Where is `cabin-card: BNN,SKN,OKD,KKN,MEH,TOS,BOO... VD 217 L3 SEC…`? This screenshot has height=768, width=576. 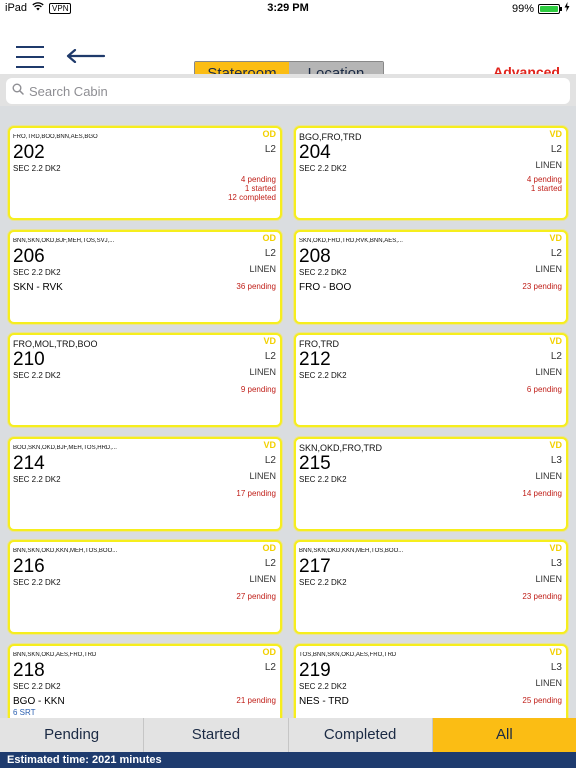
cabin-card: BNN,SKN,OKD,KKN,MEH,TOS,BOO... VD 217 L3 SEC… is located at coordinates (431, 587).